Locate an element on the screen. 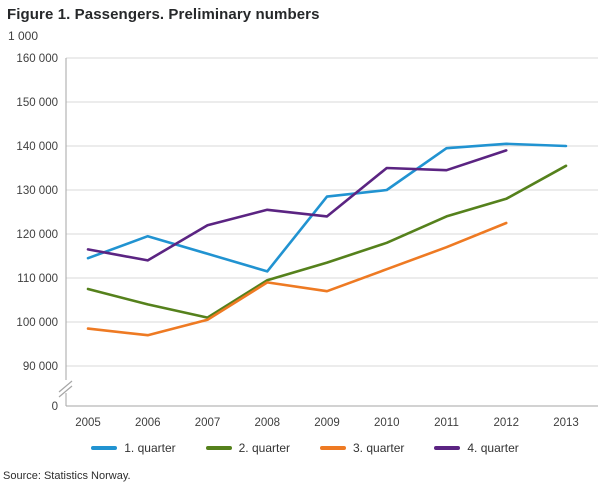 This screenshot has width=610, height=488. y-tick-label: 140 000 is located at coordinates (37, 147).